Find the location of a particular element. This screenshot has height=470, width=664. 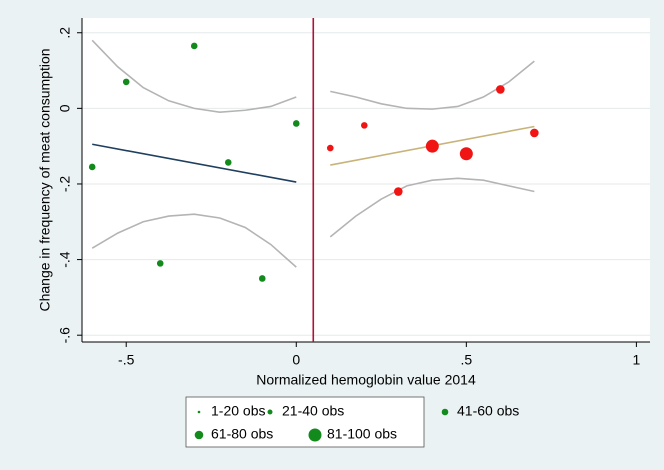

fit-line is located at coordinates (194, 163).